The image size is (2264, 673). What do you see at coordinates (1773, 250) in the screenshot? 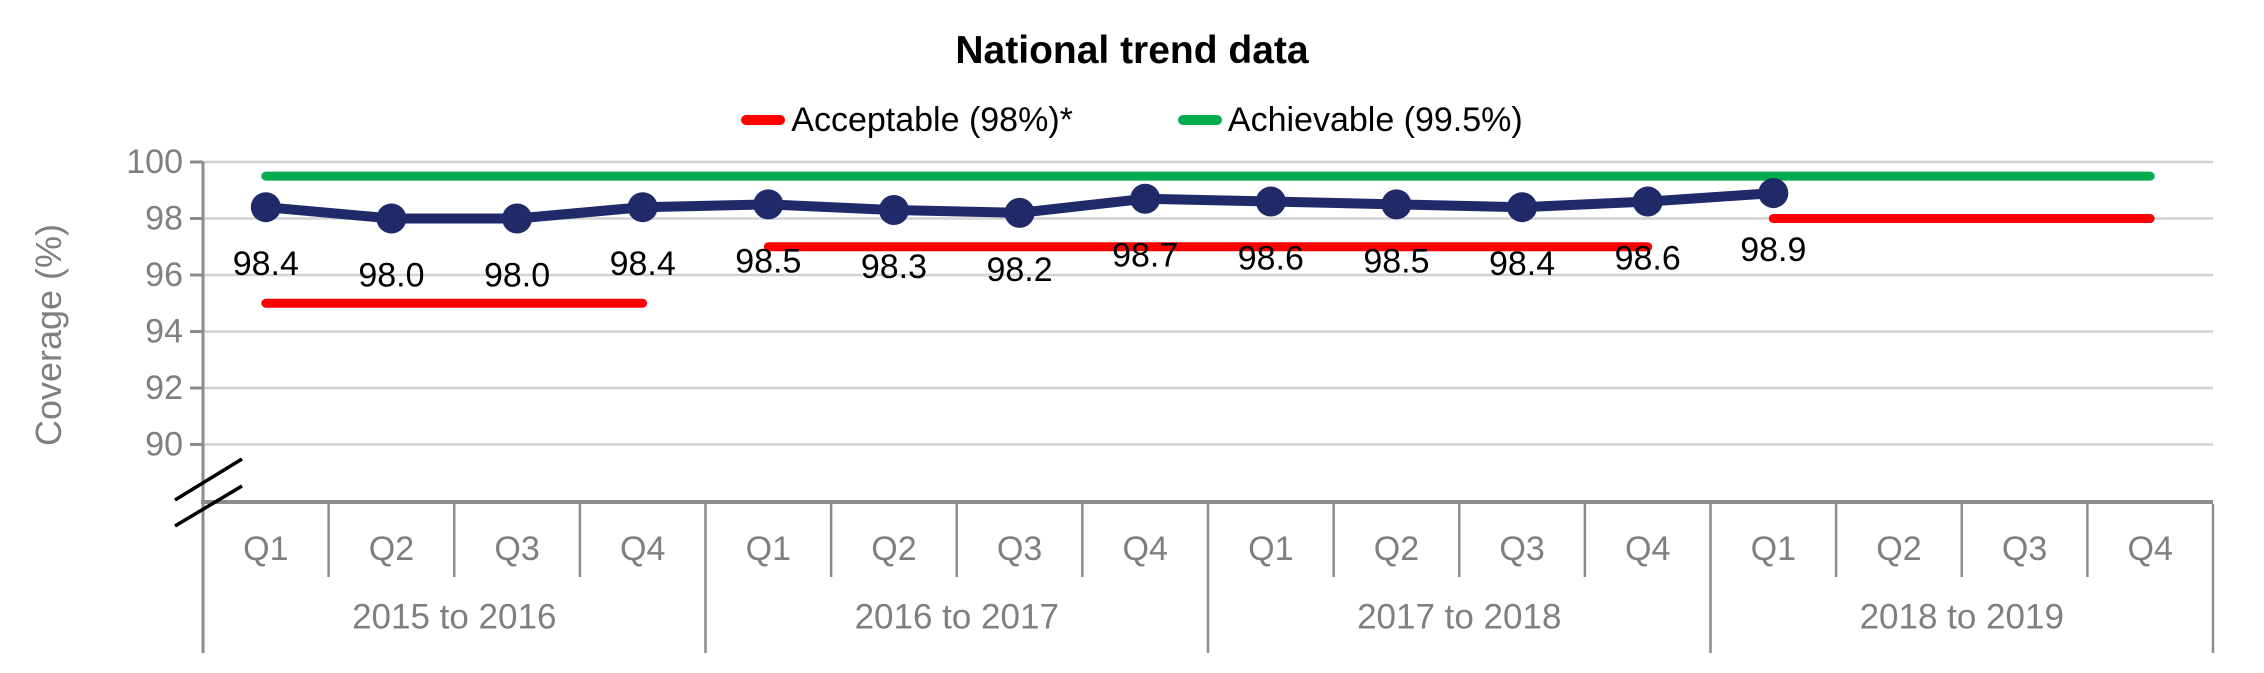
I see `data-label: 98.9` at bounding box center [1773, 250].